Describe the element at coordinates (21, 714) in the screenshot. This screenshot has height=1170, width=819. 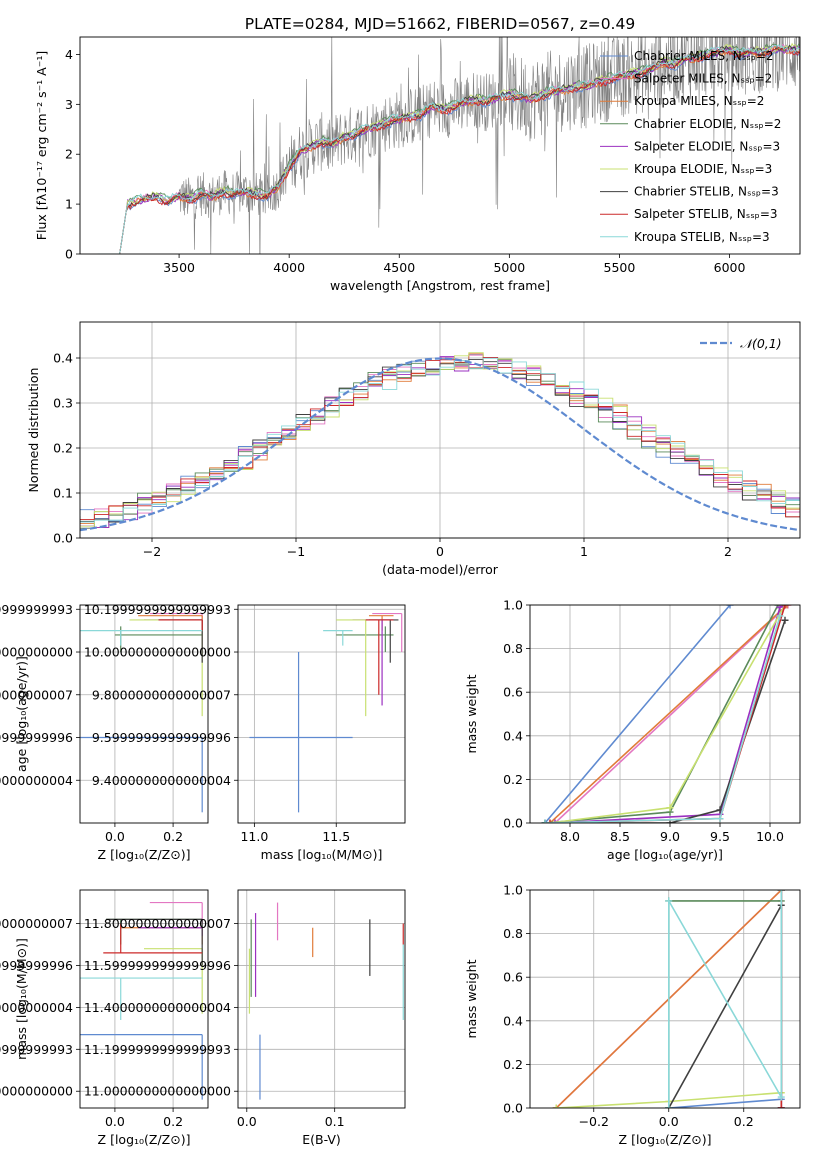
I see `y-axis-label: age [log₁₀(age/yr)]` at that location.